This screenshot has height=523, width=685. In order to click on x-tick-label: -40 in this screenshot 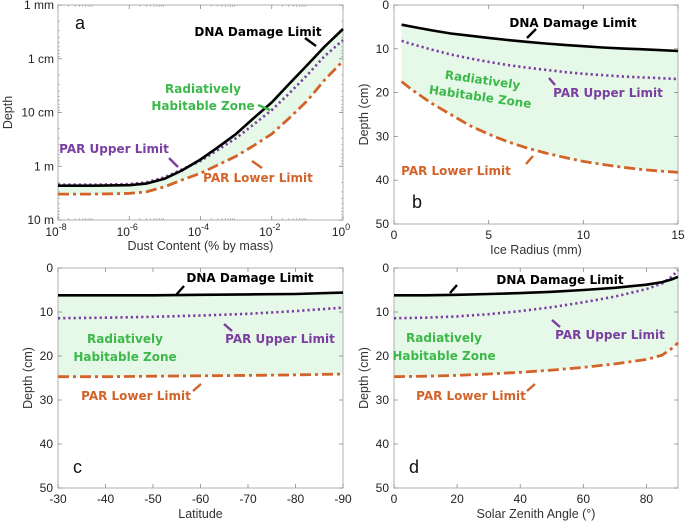, I will do `click(106, 499)`.